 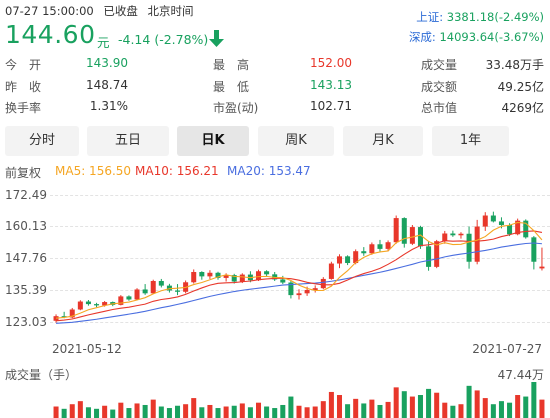 What do you see at coordinates (299, 400) in the screenshot?
I see `volume-chart` at bounding box center [299, 400].